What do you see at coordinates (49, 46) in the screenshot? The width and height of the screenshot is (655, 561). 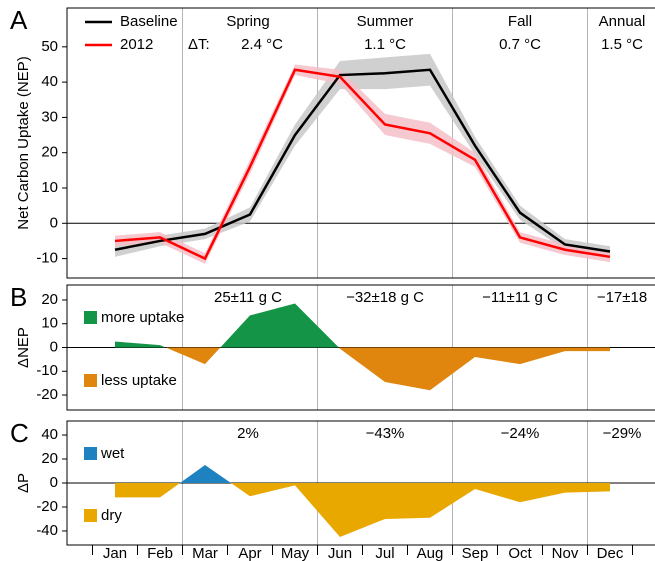 I see `y-tick-label: 50` at bounding box center [49, 46].